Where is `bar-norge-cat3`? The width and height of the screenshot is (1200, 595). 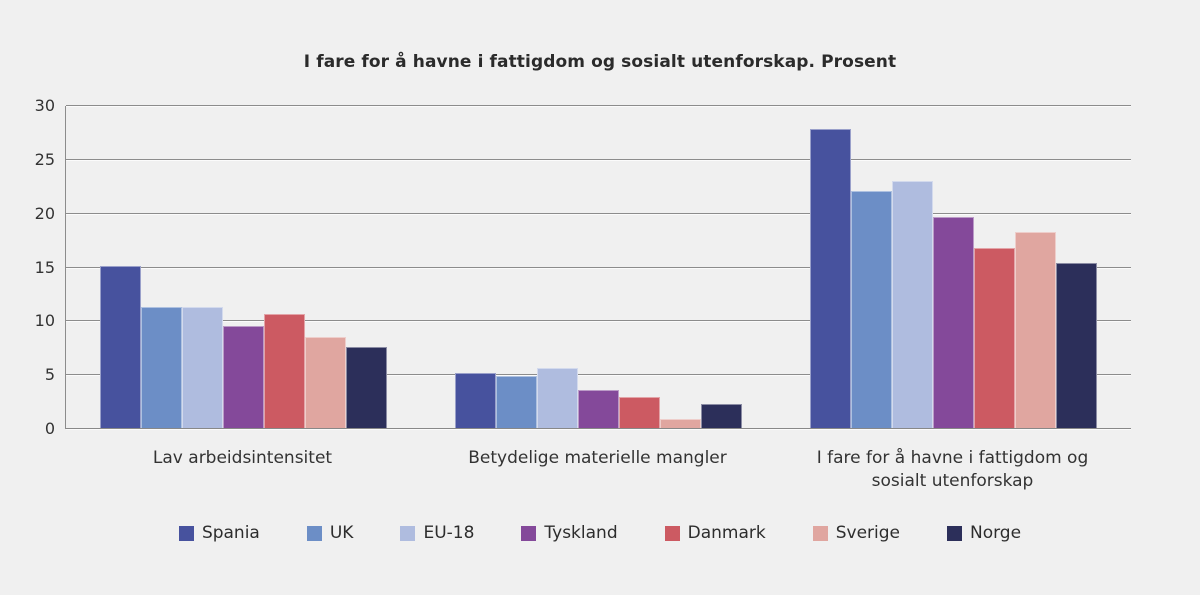
bar-norge-cat3 is located at coordinates (1076, 346).